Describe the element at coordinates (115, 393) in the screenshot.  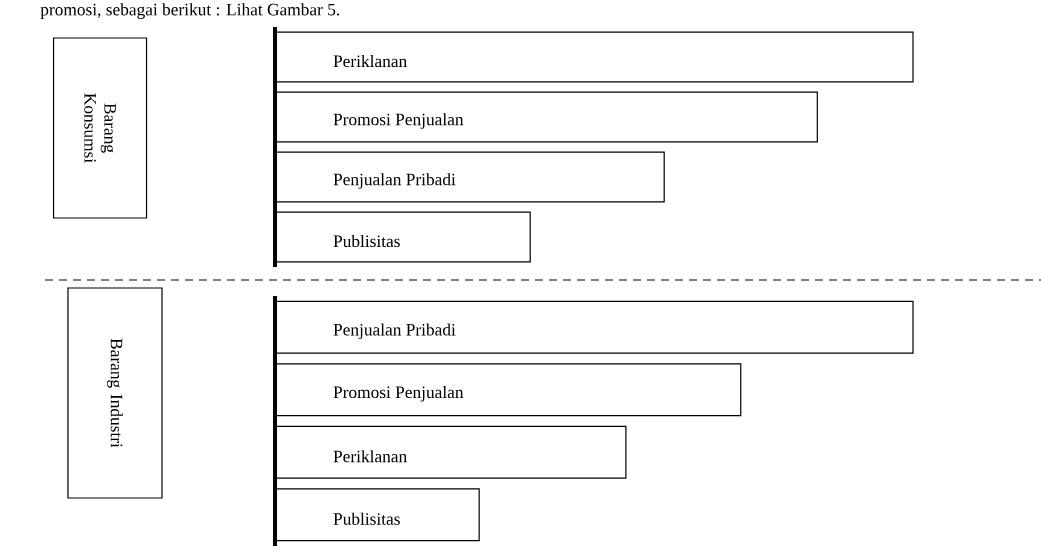
I see `y-axis-title: Barang Industri` at that location.